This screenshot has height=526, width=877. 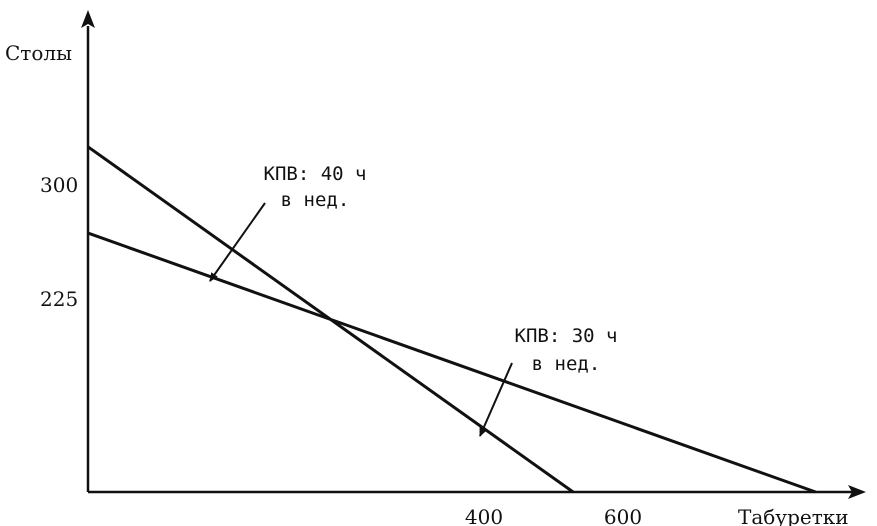 What do you see at coordinates (623, 515) in the screenshot?
I see `x-tick-label: 600` at bounding box center [623, 515].